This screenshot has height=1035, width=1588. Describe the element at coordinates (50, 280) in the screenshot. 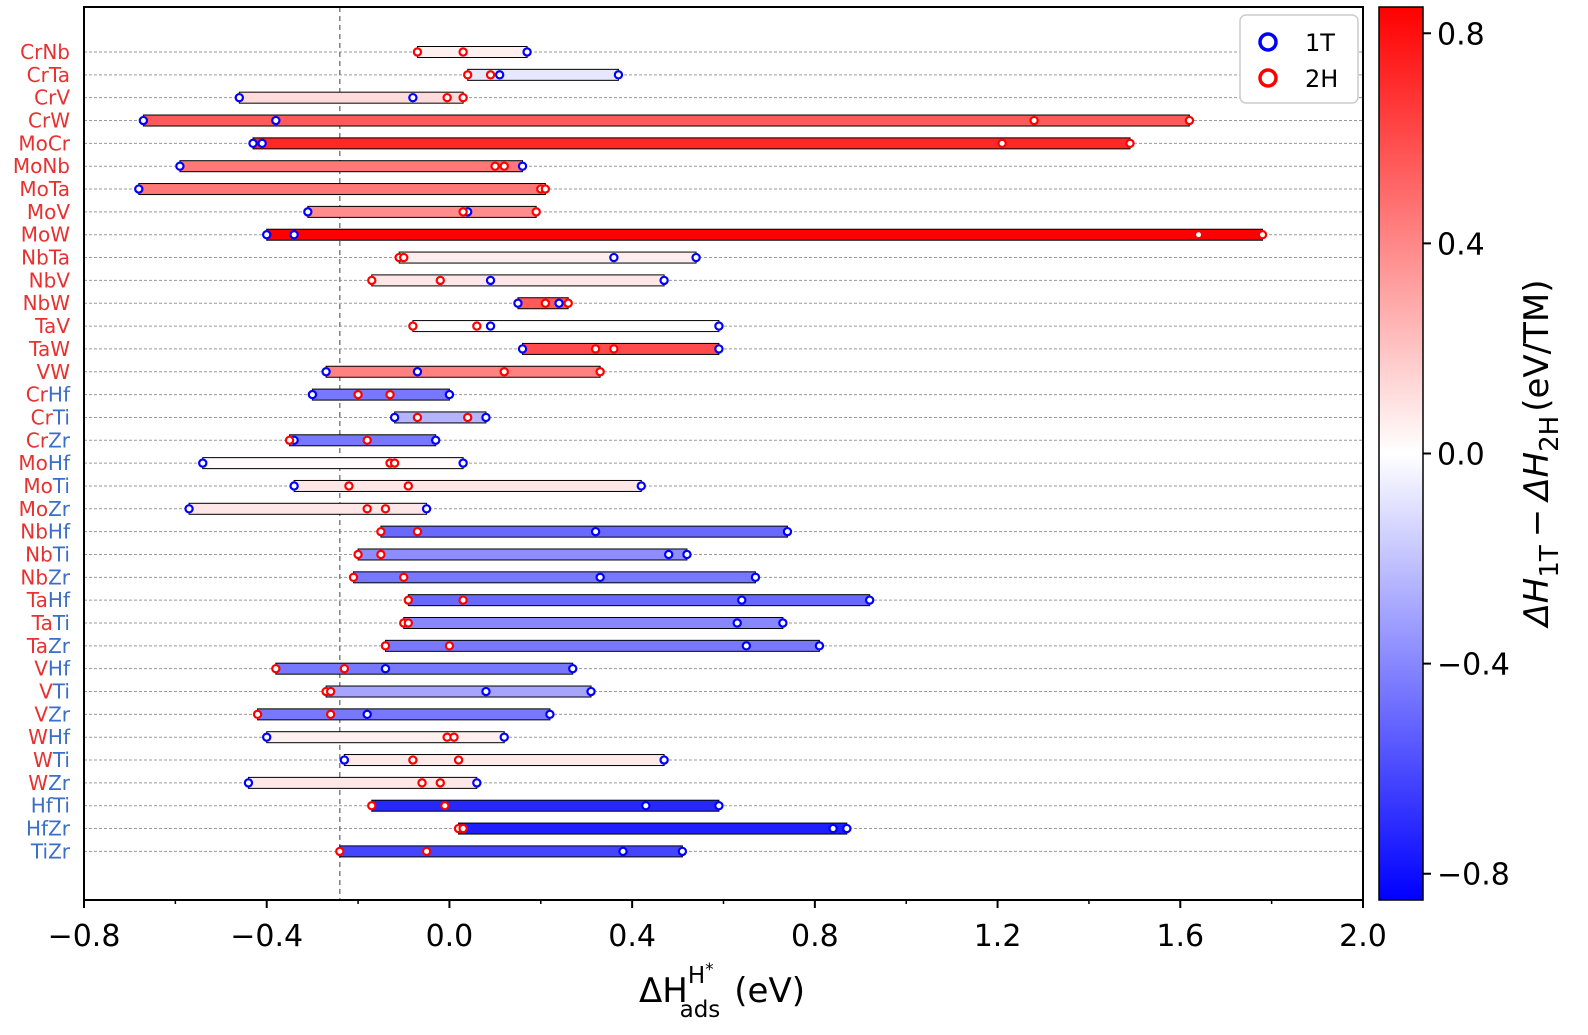

I see `row-label: NbV` at that location.